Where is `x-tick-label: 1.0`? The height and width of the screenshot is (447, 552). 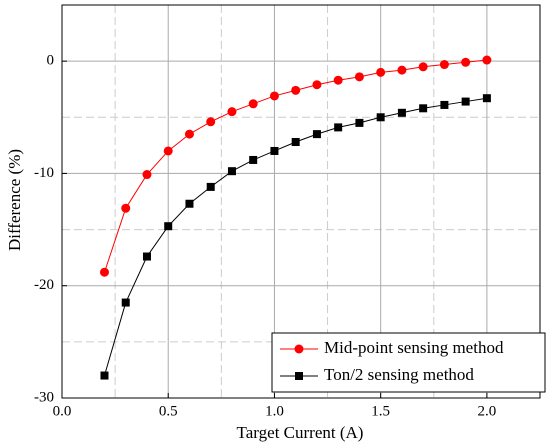
x-tick-label: 1.0 is located at coordinates (274, 411).